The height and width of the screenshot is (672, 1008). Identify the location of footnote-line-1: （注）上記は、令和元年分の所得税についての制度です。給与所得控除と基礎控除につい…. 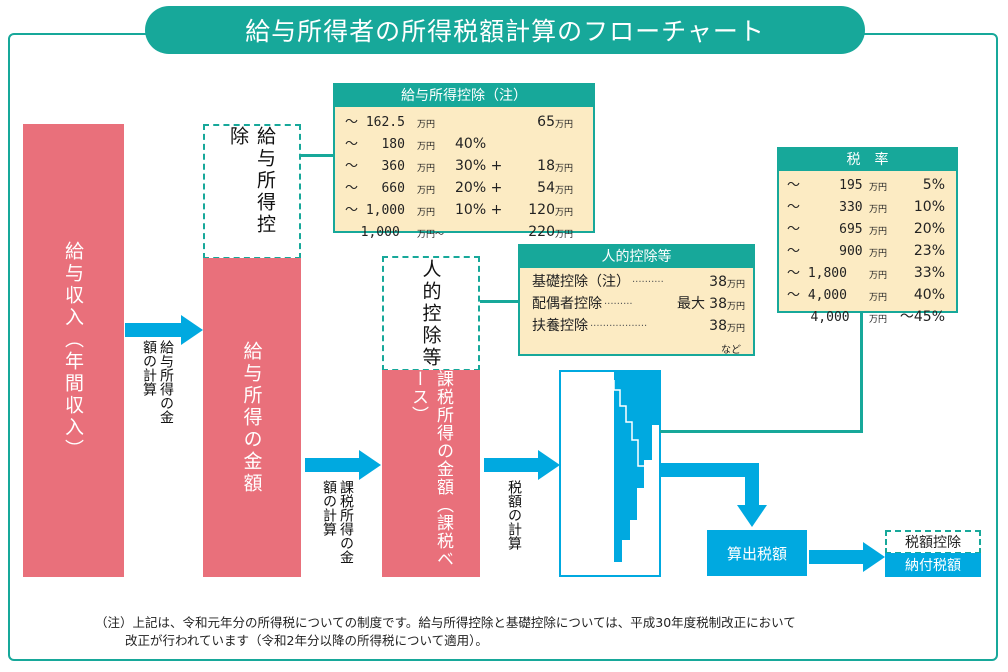
(445, 622).